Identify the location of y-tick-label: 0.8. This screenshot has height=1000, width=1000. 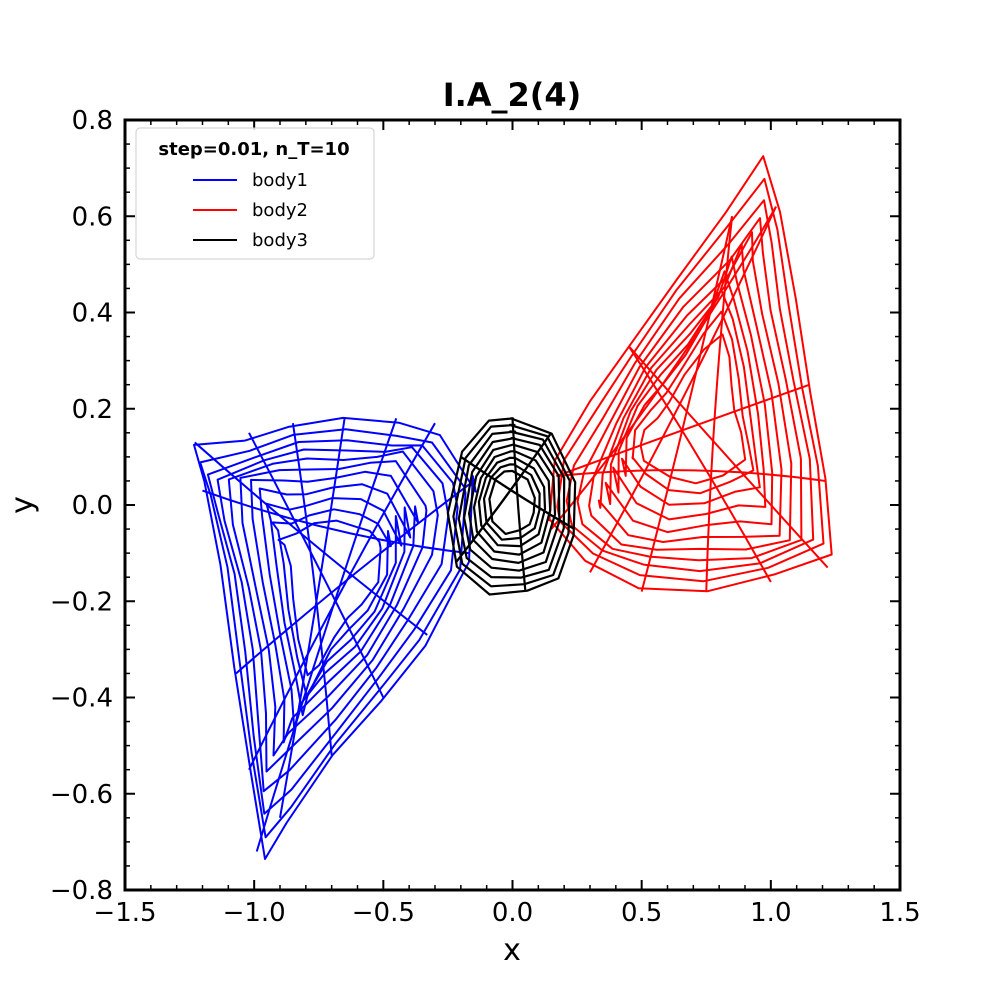
(92, 121).